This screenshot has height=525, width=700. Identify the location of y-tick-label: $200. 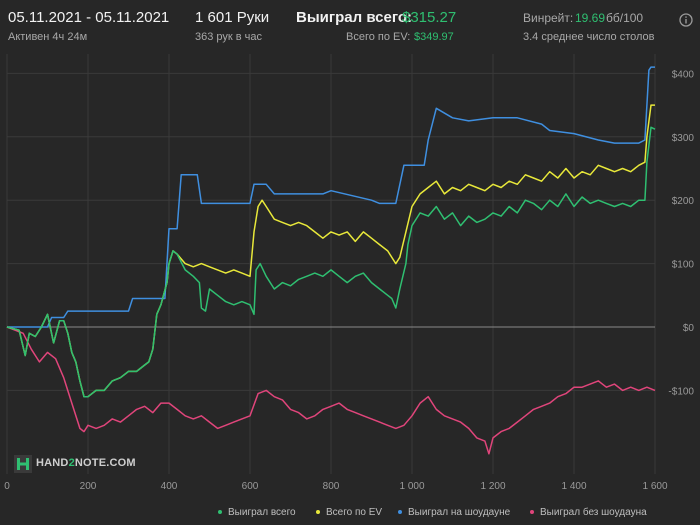
(683, 201).